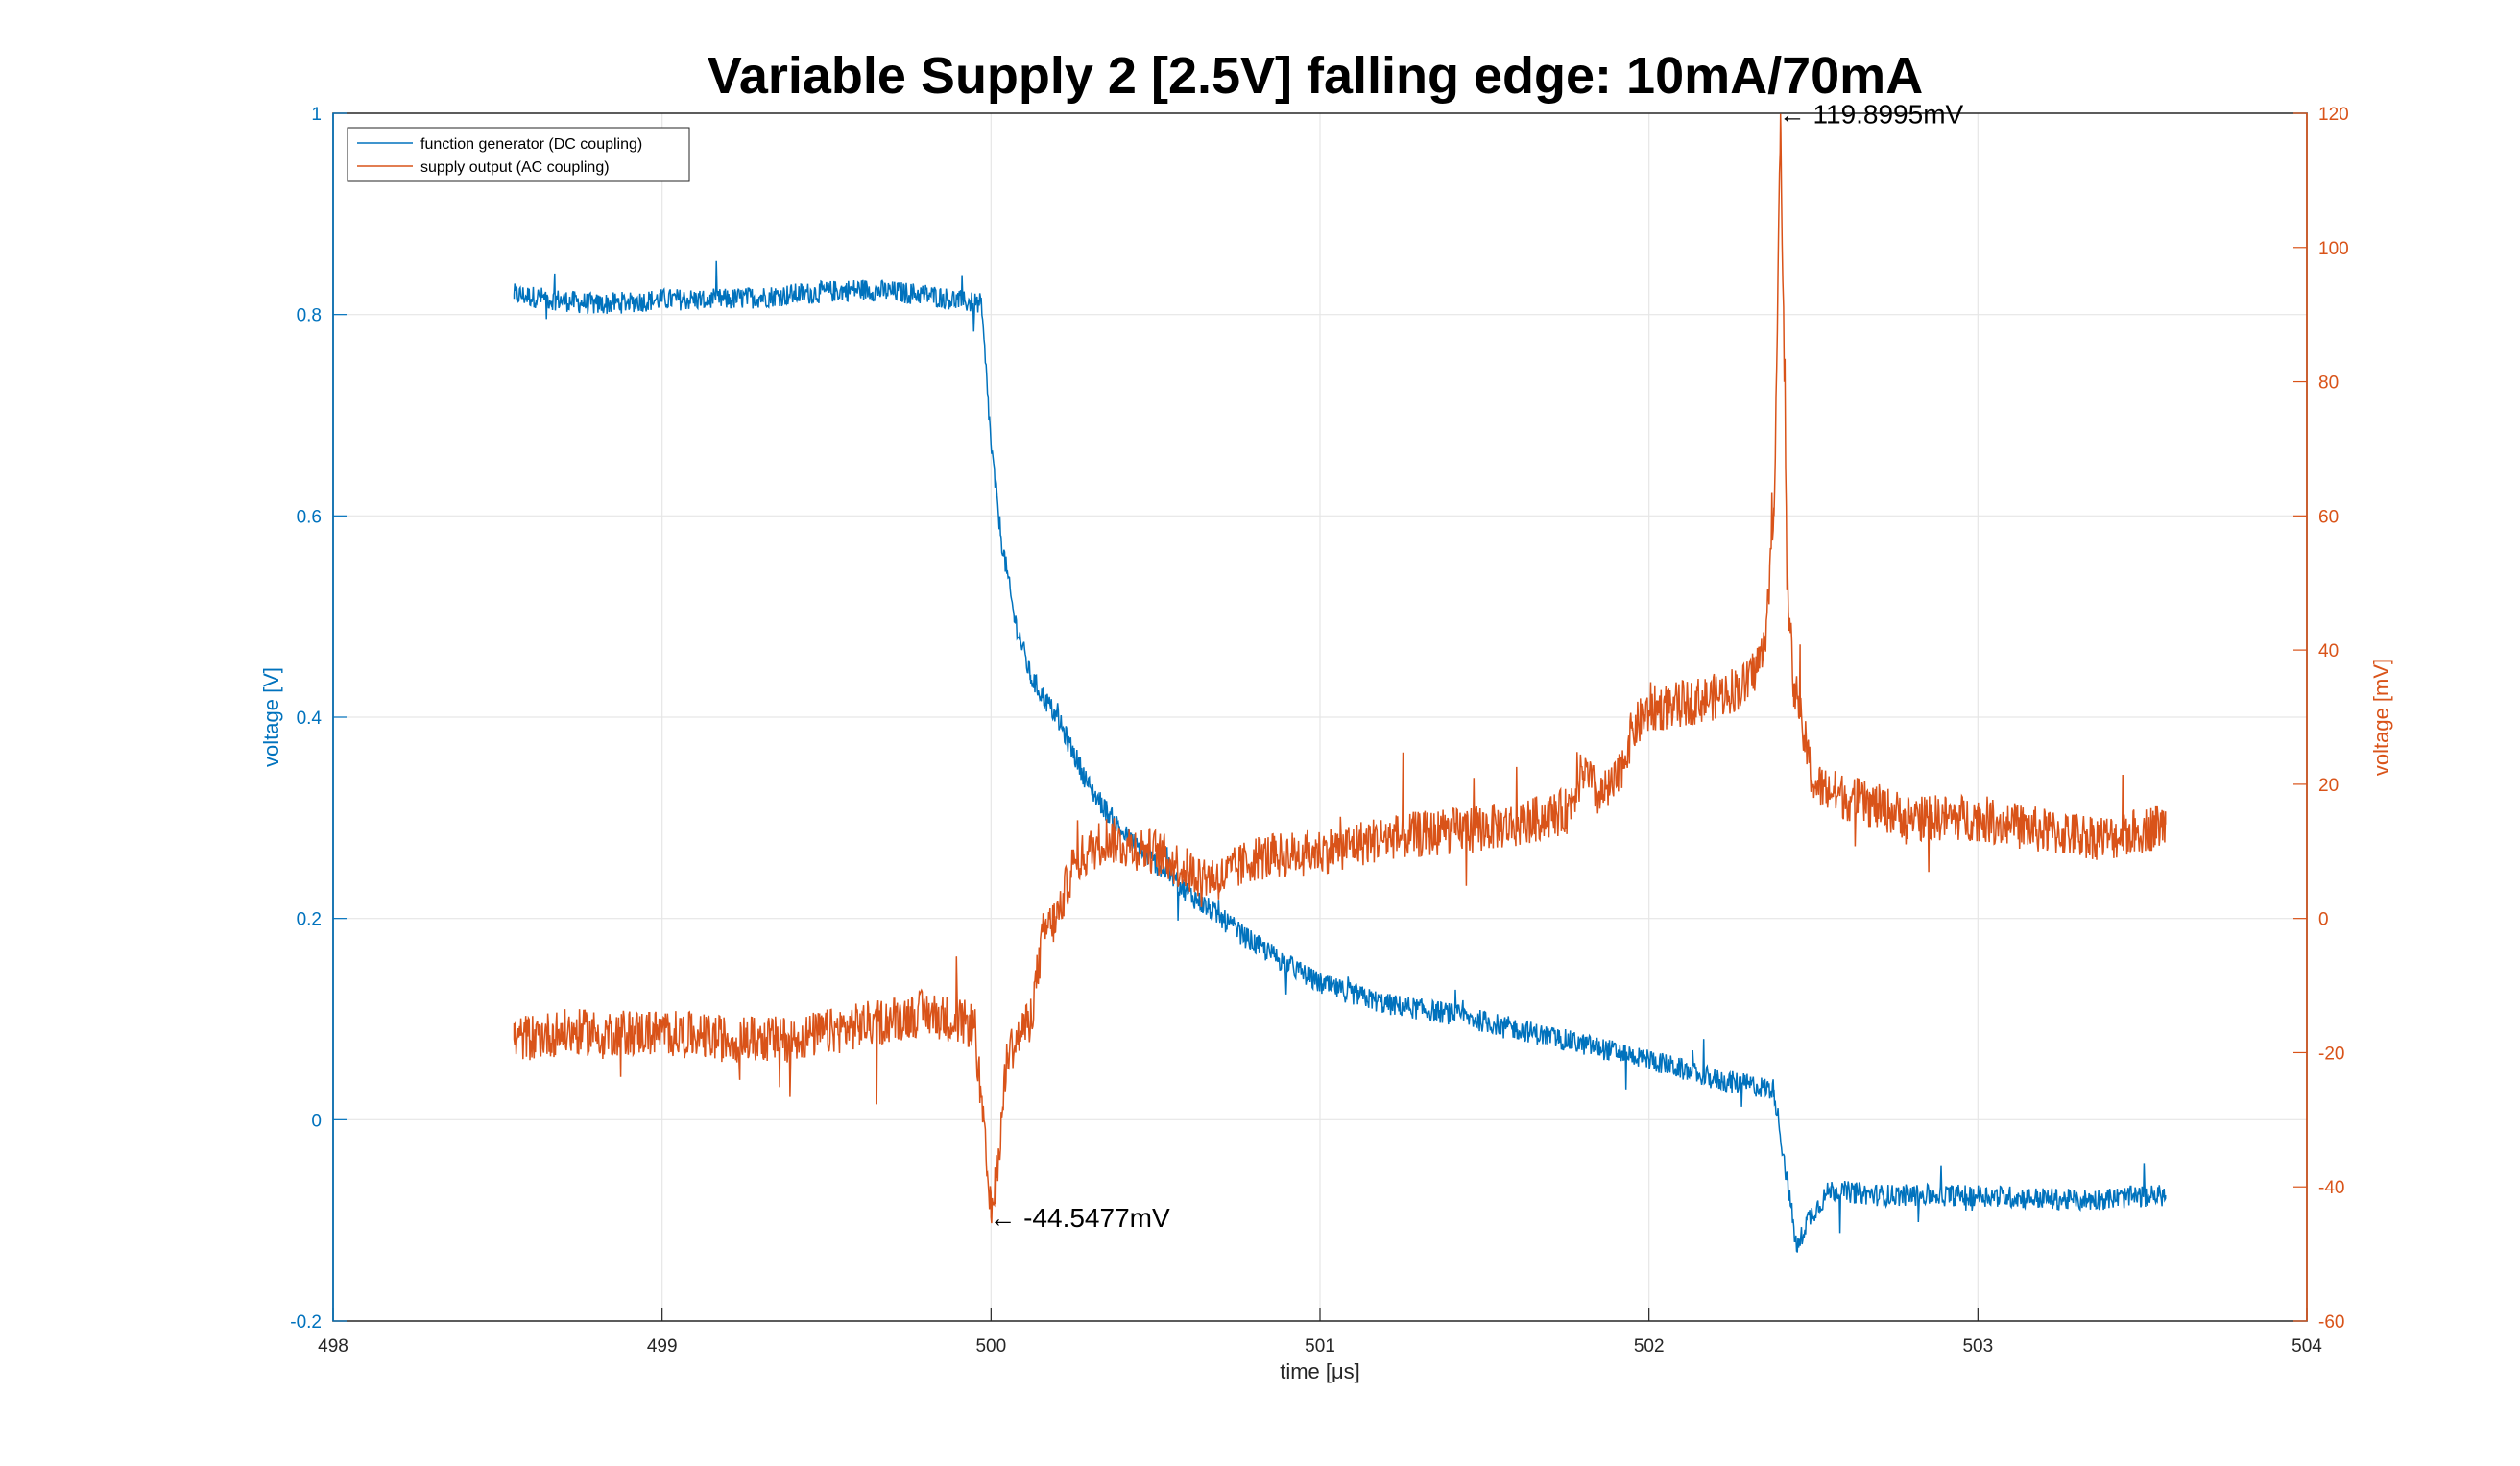 Image resolution: width=2520 pixels, height=1466 pixels. Describe the element at coordinates (2333, 115) in the screenshot. I see `y-right-tick-label: 120` at that location.